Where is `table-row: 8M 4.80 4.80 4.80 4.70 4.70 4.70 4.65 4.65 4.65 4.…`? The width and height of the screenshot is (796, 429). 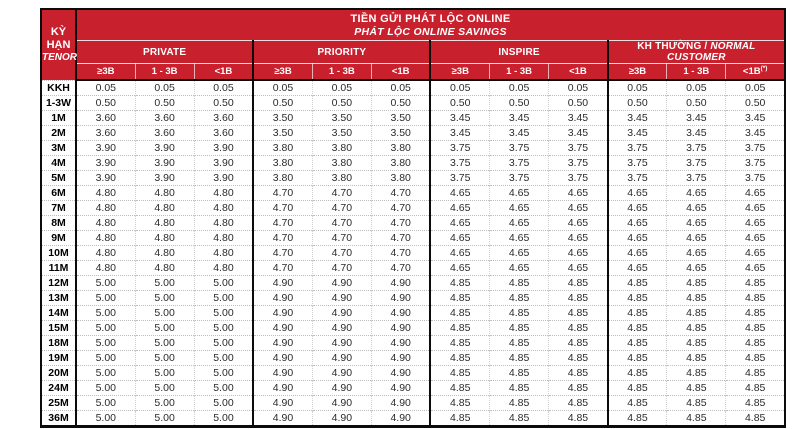
table-row: 8M 4.80 4.80 4.80 4.70 4.70 4.70 4.65 4.65 4.65 4.… is located at coordinates (413, 223).